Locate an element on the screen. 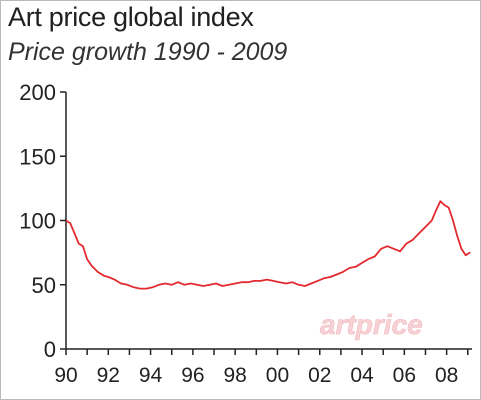 This screenshot has height=400, width=481. x-tick-label: 04 is located at coordinates (362, 375).